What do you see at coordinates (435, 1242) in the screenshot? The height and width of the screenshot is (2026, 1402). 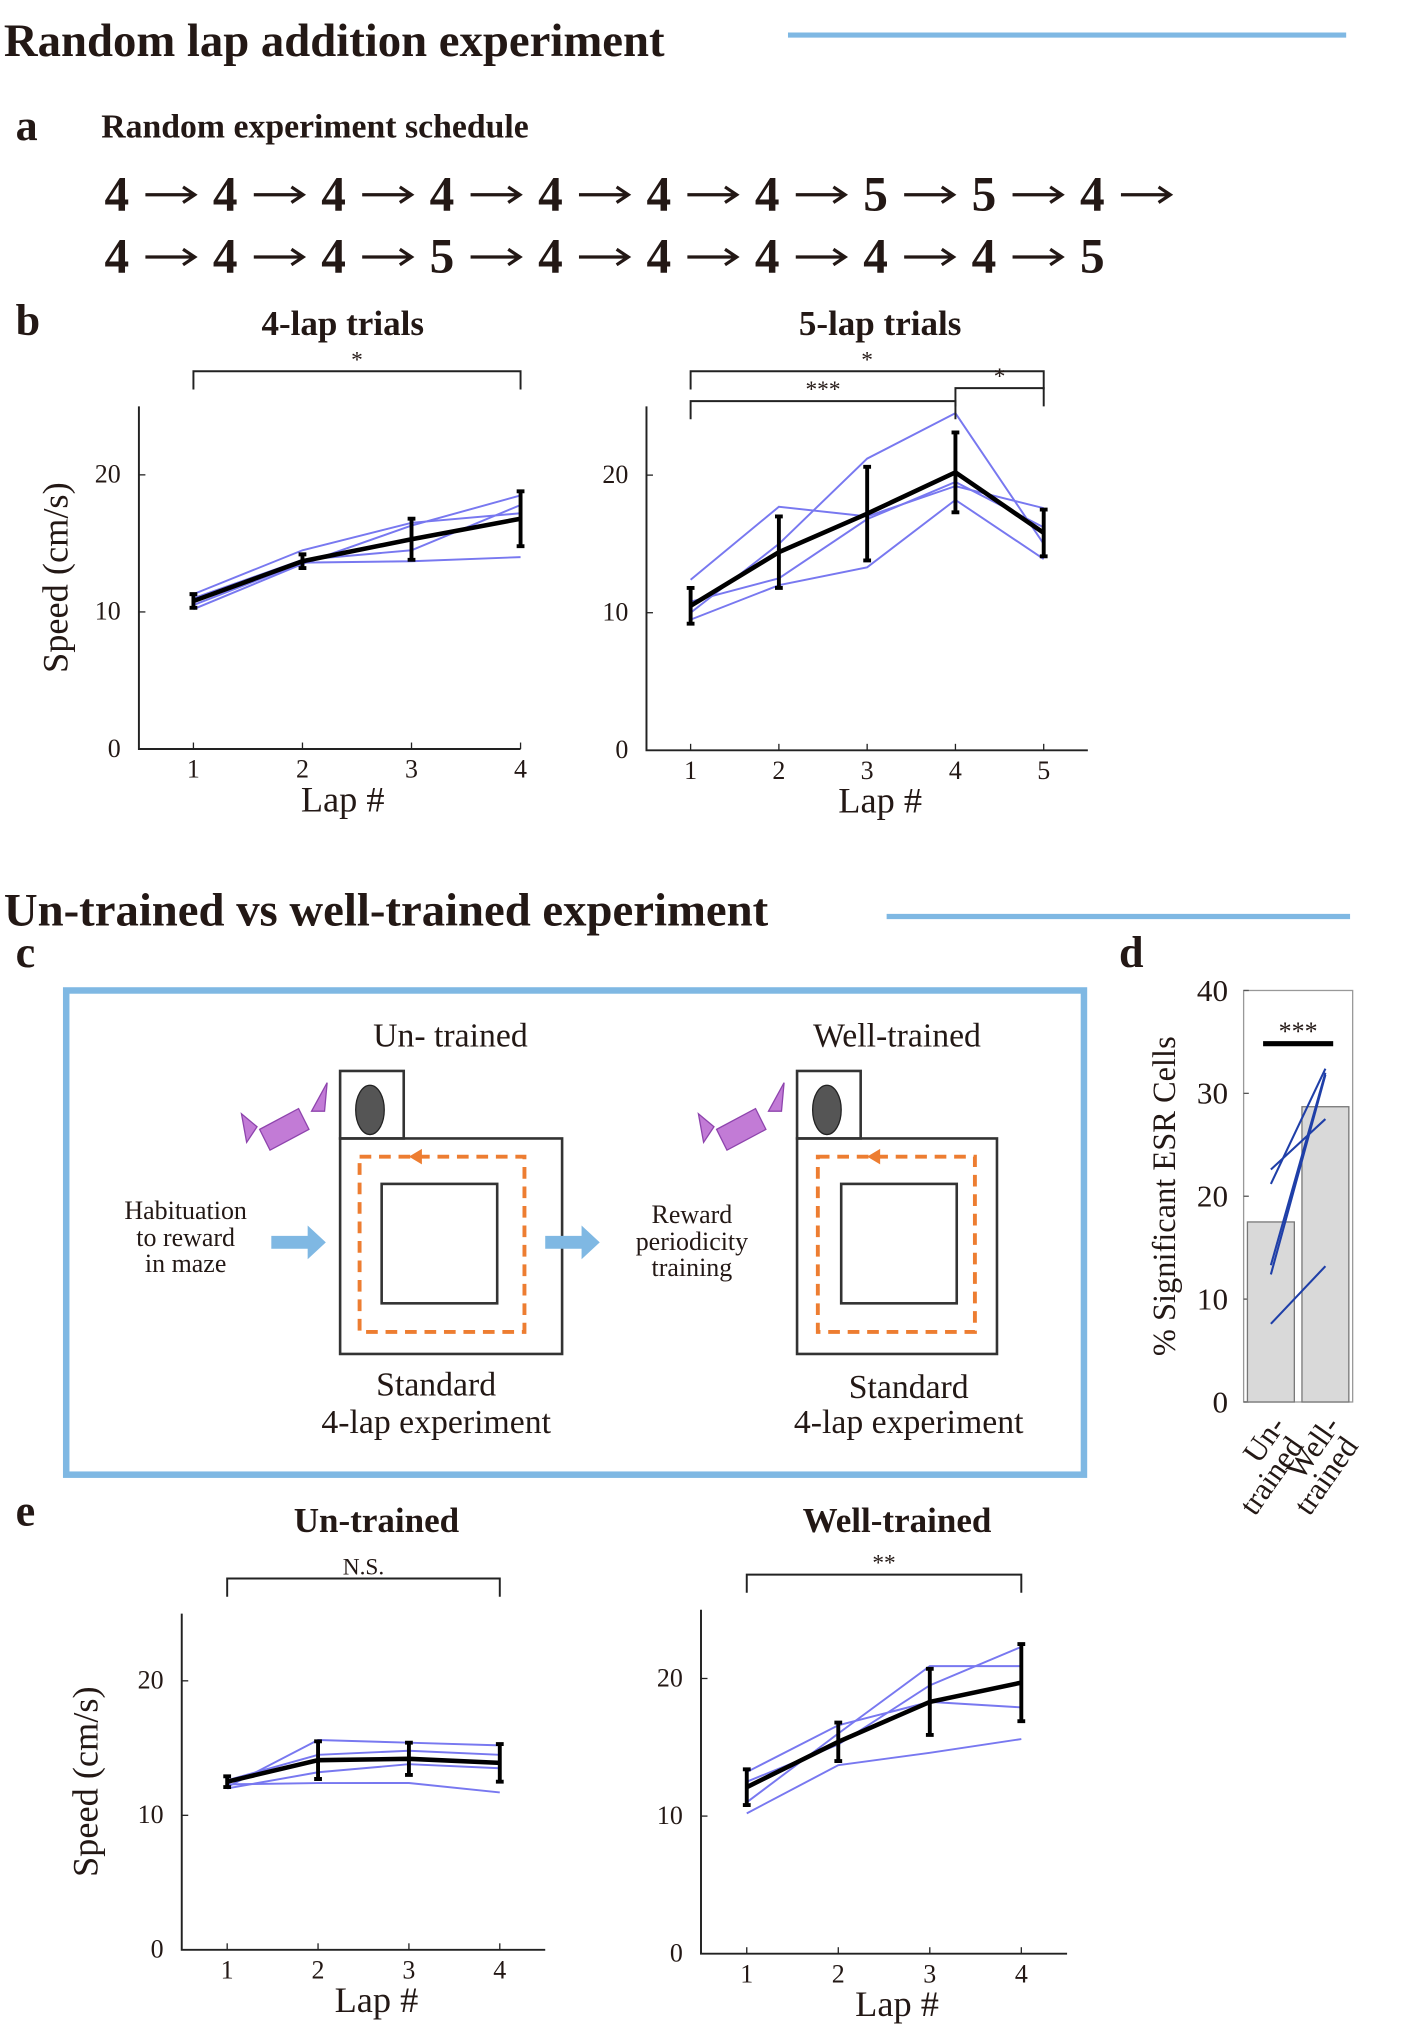 I see `flow-arrow` at bounding box center [435, 1242].